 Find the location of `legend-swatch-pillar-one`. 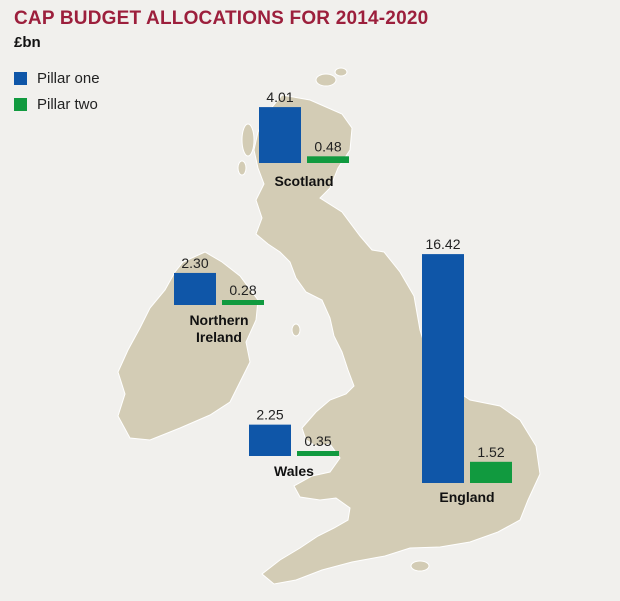

legend-swatch-pillar-one is located at coordinates (20, 78).